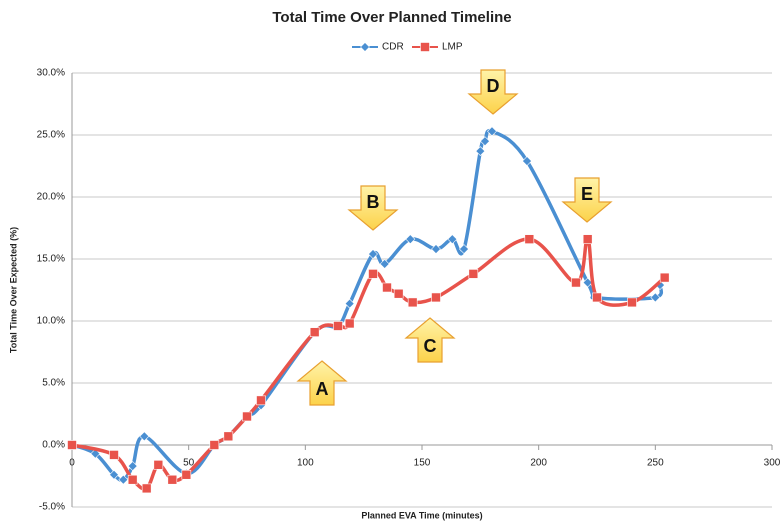 Image resolution: width=783 pixels, height=523 pixels. Describe the element at coordinates (421, 515) in the screenshot. I see `x-axis-title: Planned EVA Time (minutes)` at that location.